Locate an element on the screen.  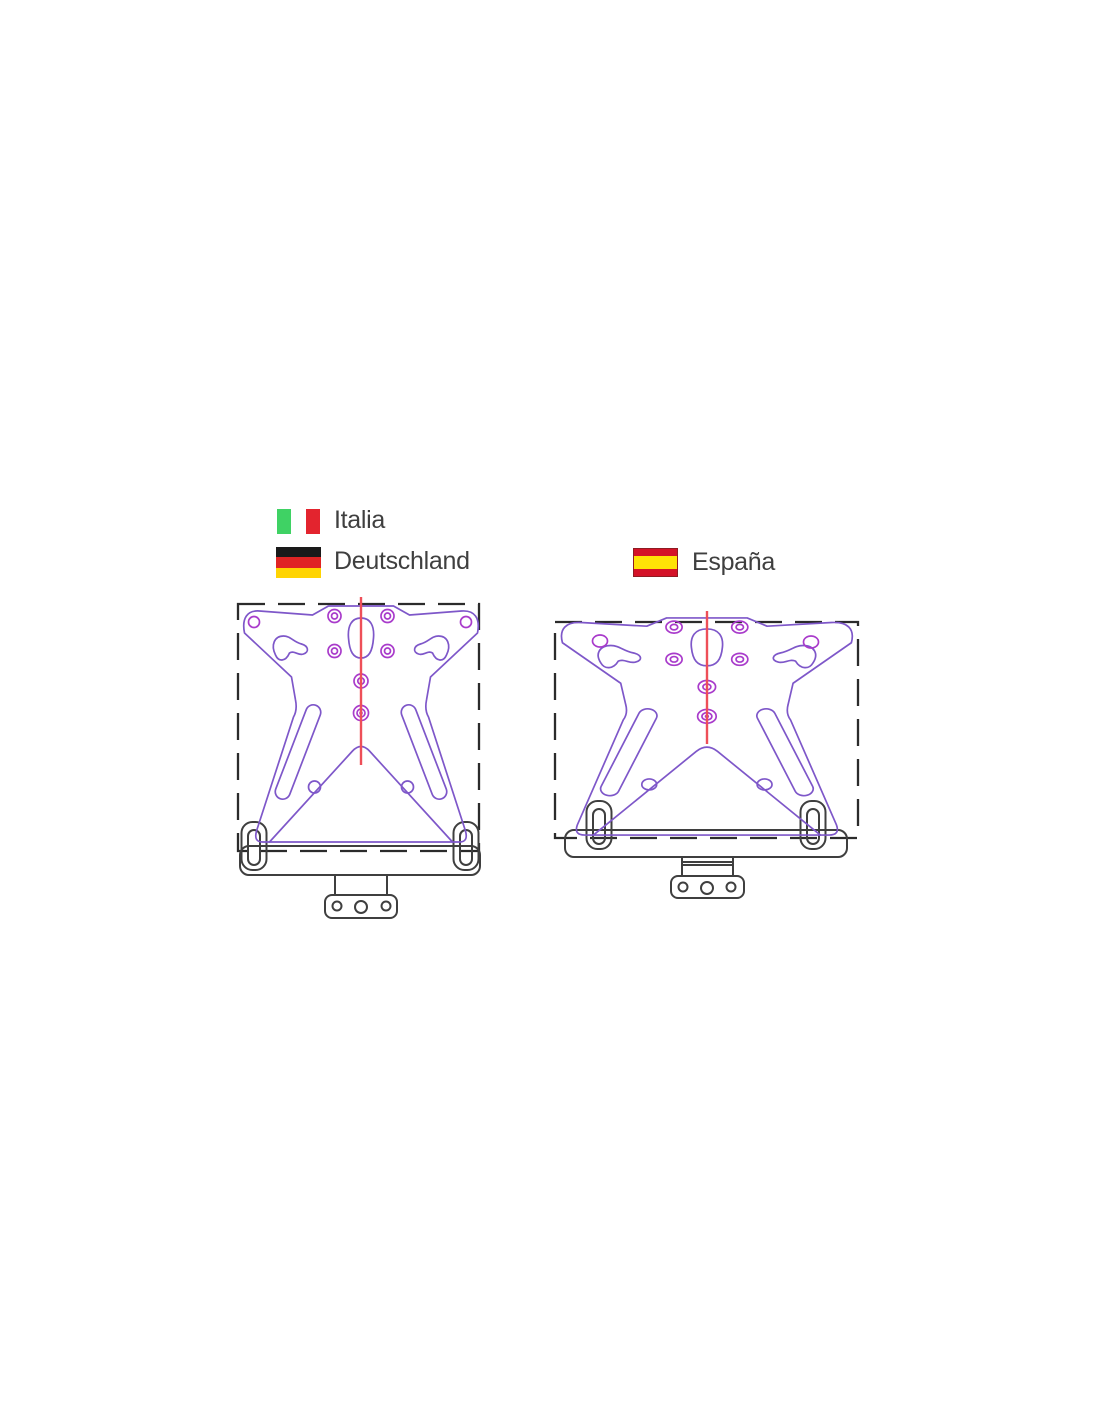
italy-flag-icon is located at coordinates (298, 521).